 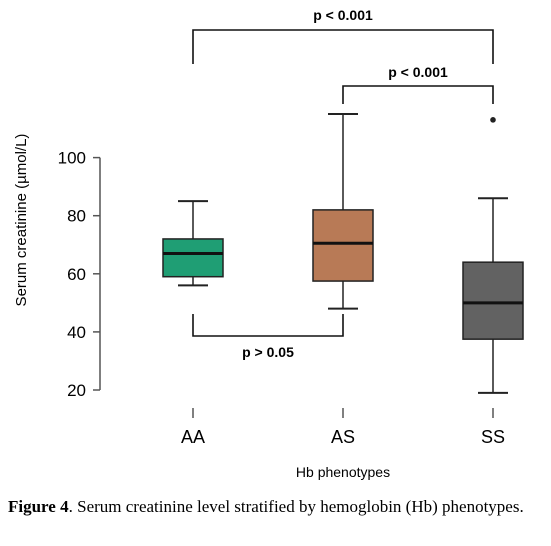 I want to click on x-axis-title: Hb phenotypes, so click(x=343, y=472).